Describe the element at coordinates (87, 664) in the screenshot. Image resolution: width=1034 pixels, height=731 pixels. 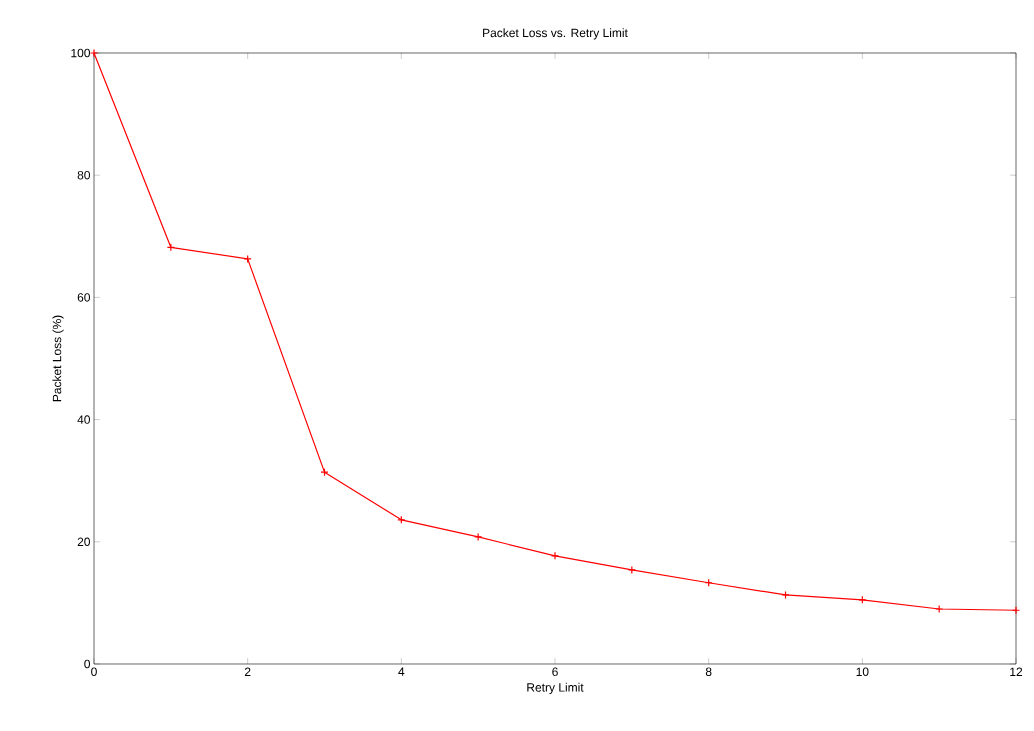
I see `y-tick-label: 0` at that location.